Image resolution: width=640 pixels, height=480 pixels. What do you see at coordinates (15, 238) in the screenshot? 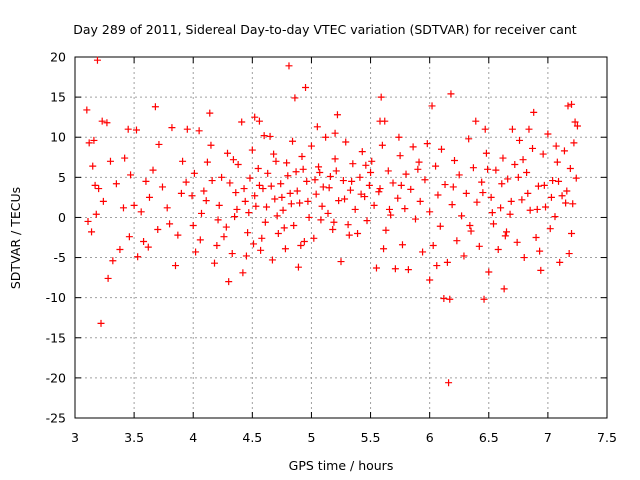
I see `y-axis-label: SDTVAR / TECUs` at bounding box center [15, 238].